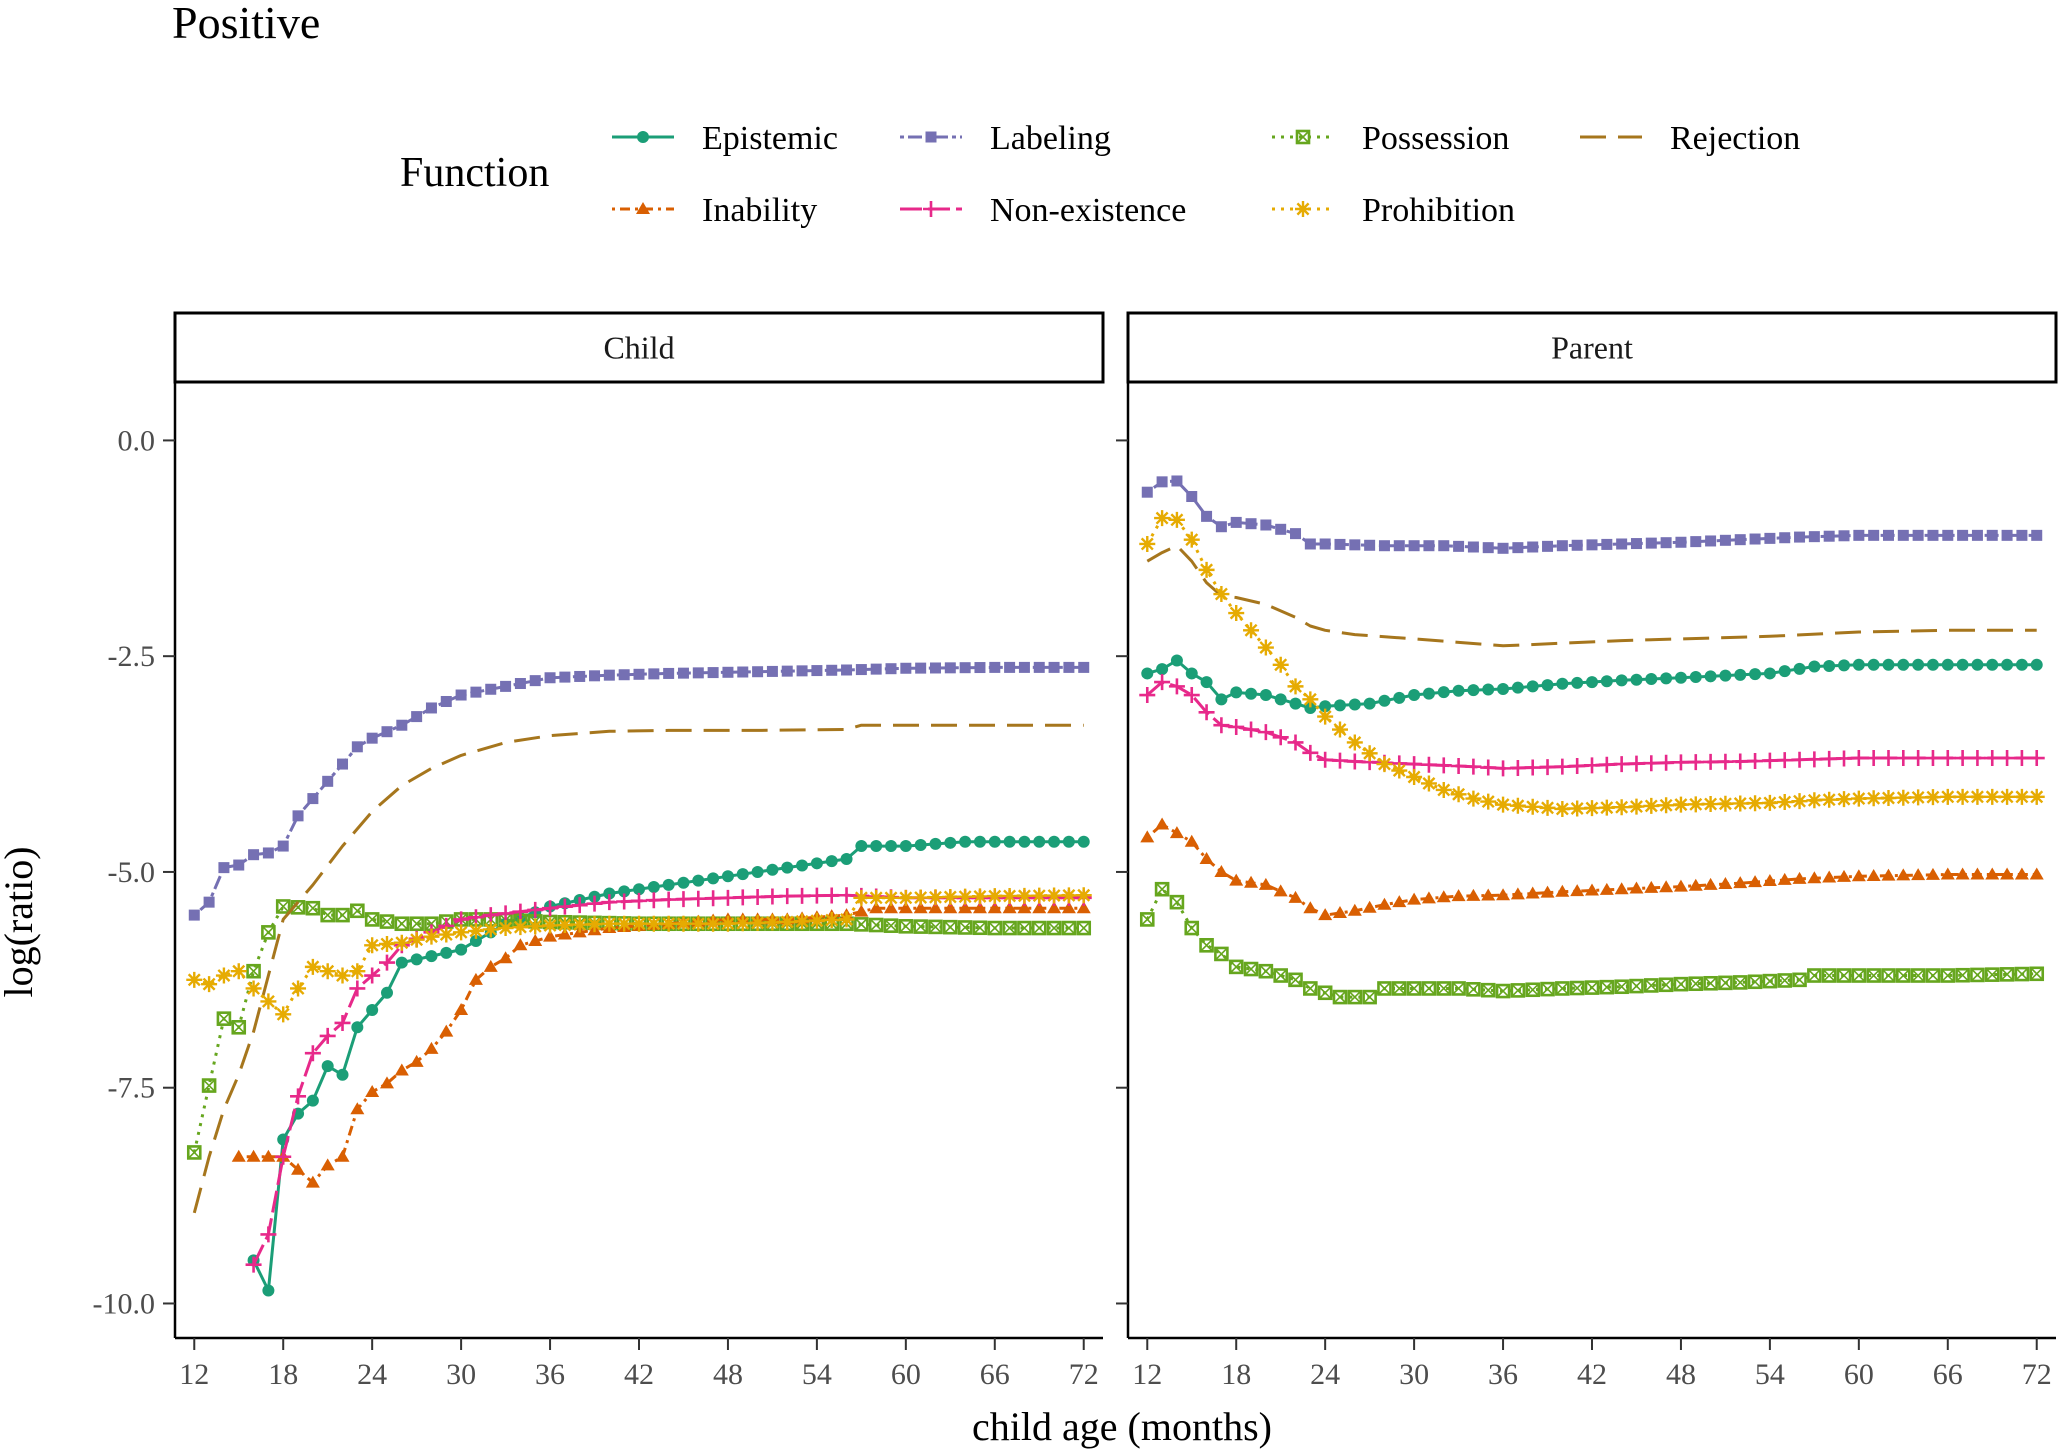  Describe the element at coordinates (132, 872) in the screenshot. I see `y-tick-label: -5.0` at that location.